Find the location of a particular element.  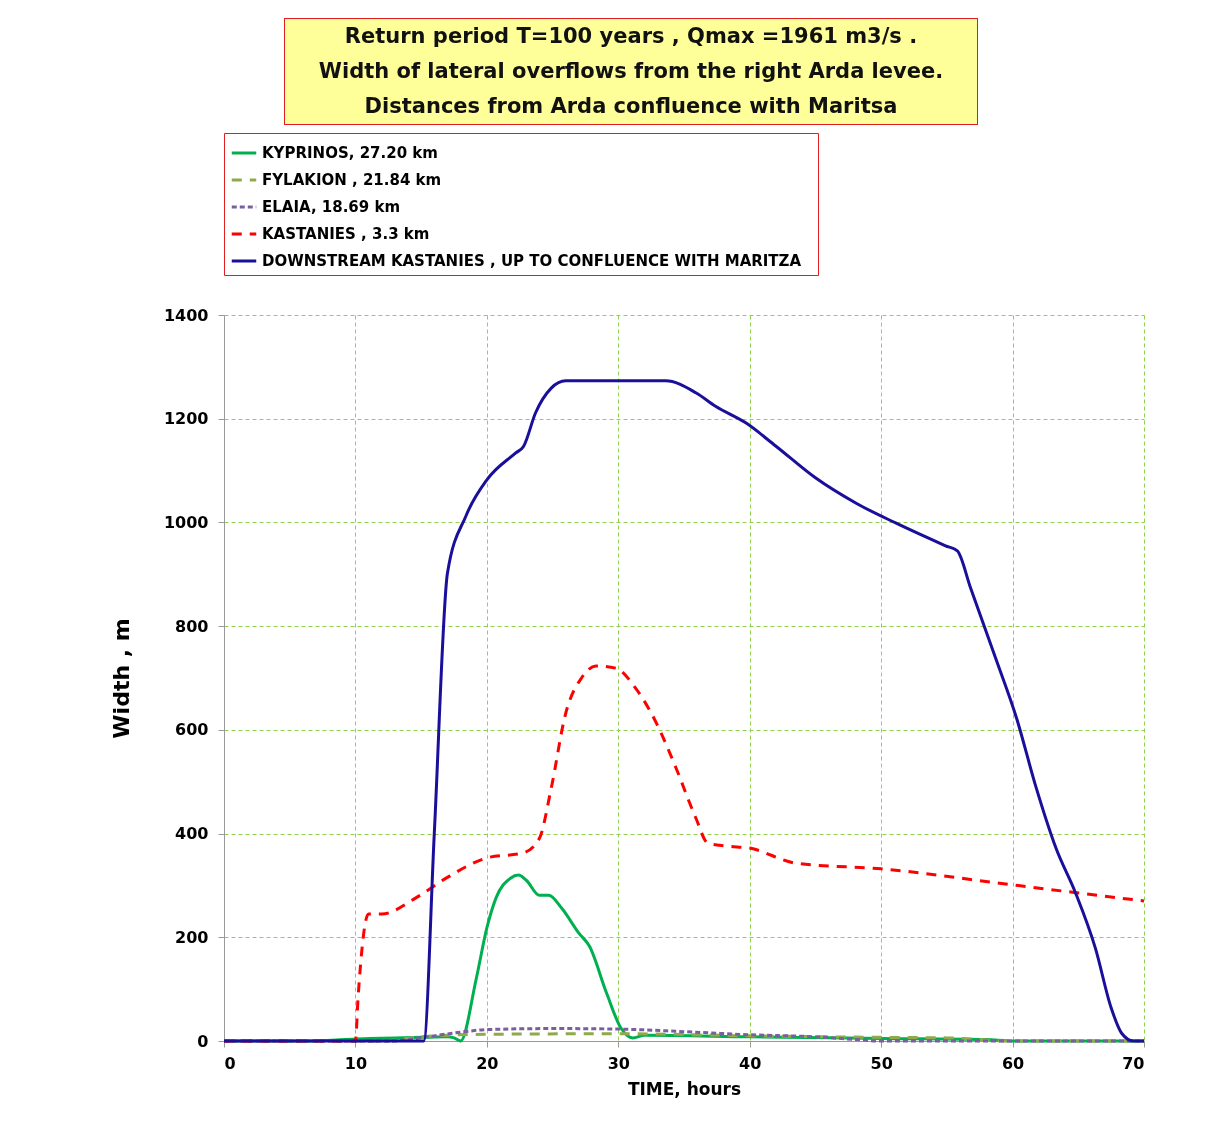

y-tick-label: 400 is located at coordinates (192, 834).